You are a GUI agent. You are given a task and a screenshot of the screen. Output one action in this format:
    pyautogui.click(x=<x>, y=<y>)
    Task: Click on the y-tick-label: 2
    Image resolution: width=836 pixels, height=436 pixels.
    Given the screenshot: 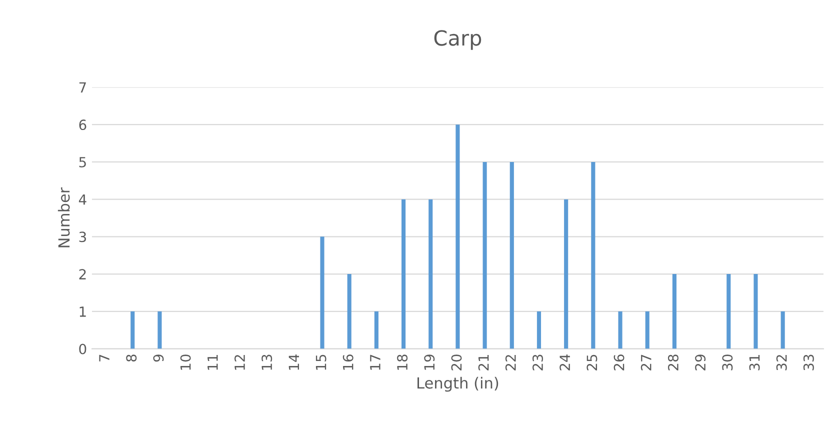 What is the action you would take?
    pyautogui.click(x=82, y=274)
    